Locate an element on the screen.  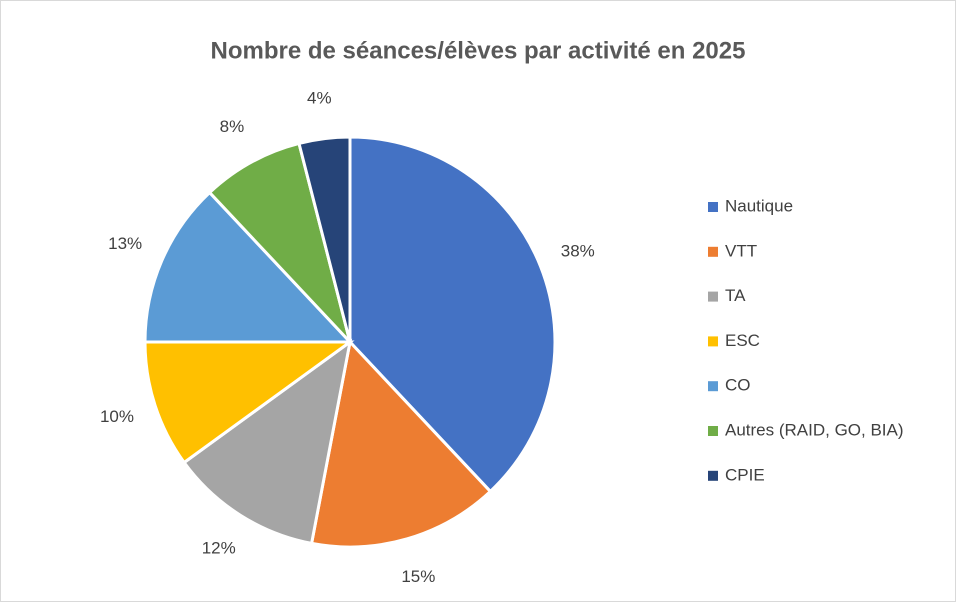
data-label: 4% is located at coordinates (319, 97).